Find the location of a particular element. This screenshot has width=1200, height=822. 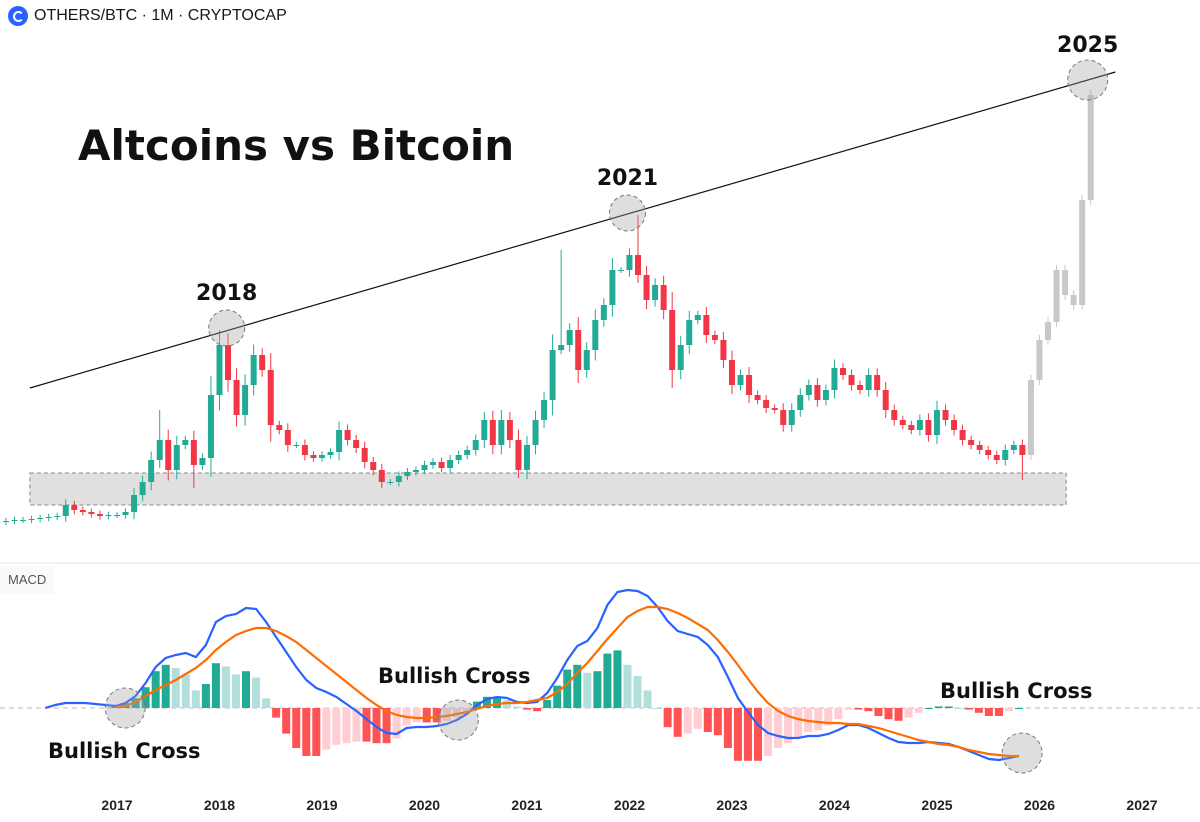

x-tick-label: 2024 is located at coordinates (834, 805).